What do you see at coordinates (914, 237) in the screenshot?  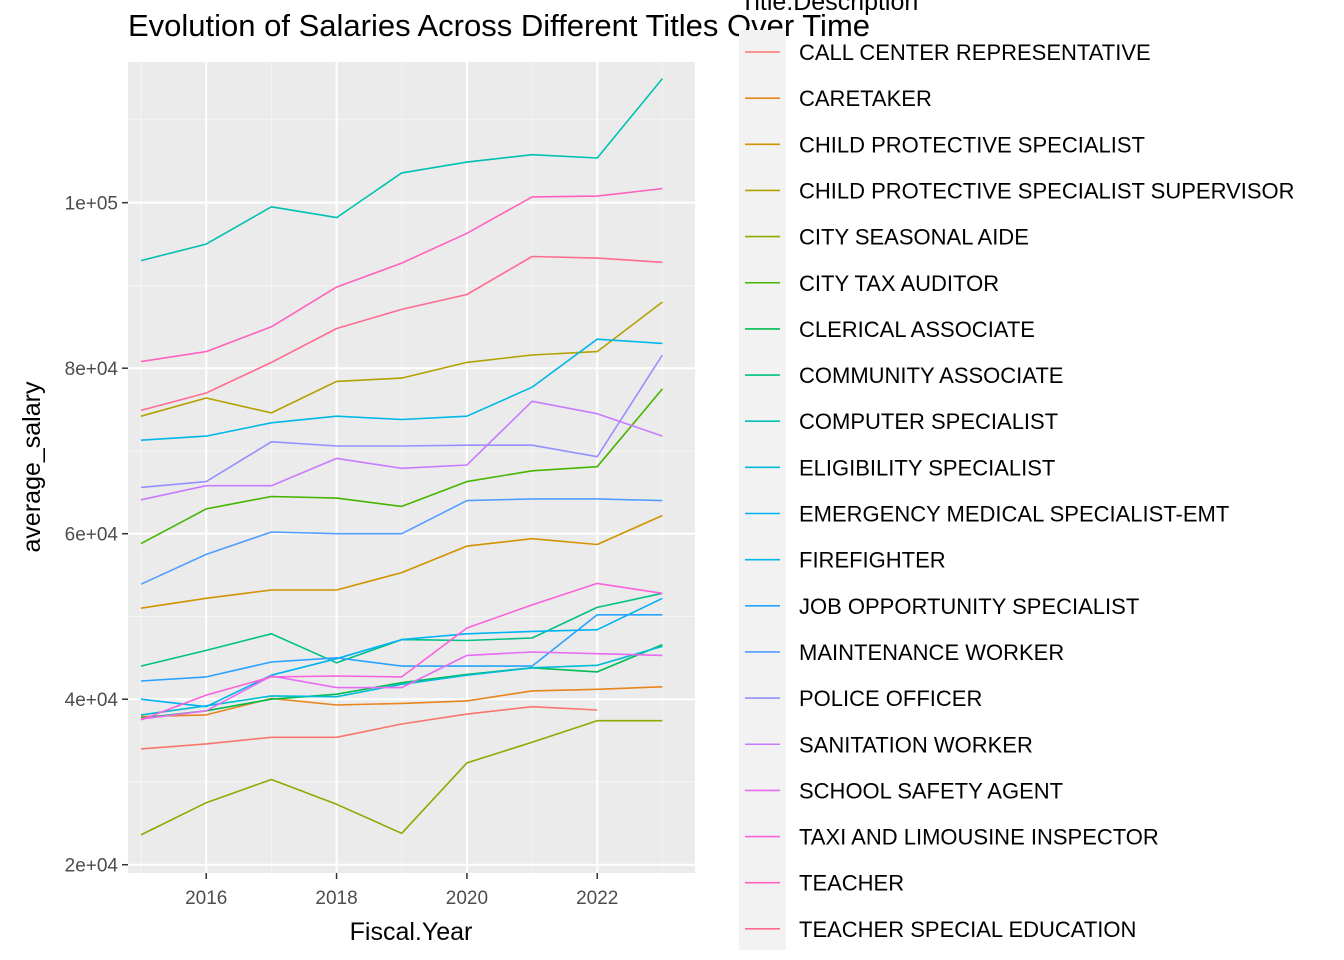 I see `legend-label: CITY SEASONAL AIDE` at bounding box center [914, 237].